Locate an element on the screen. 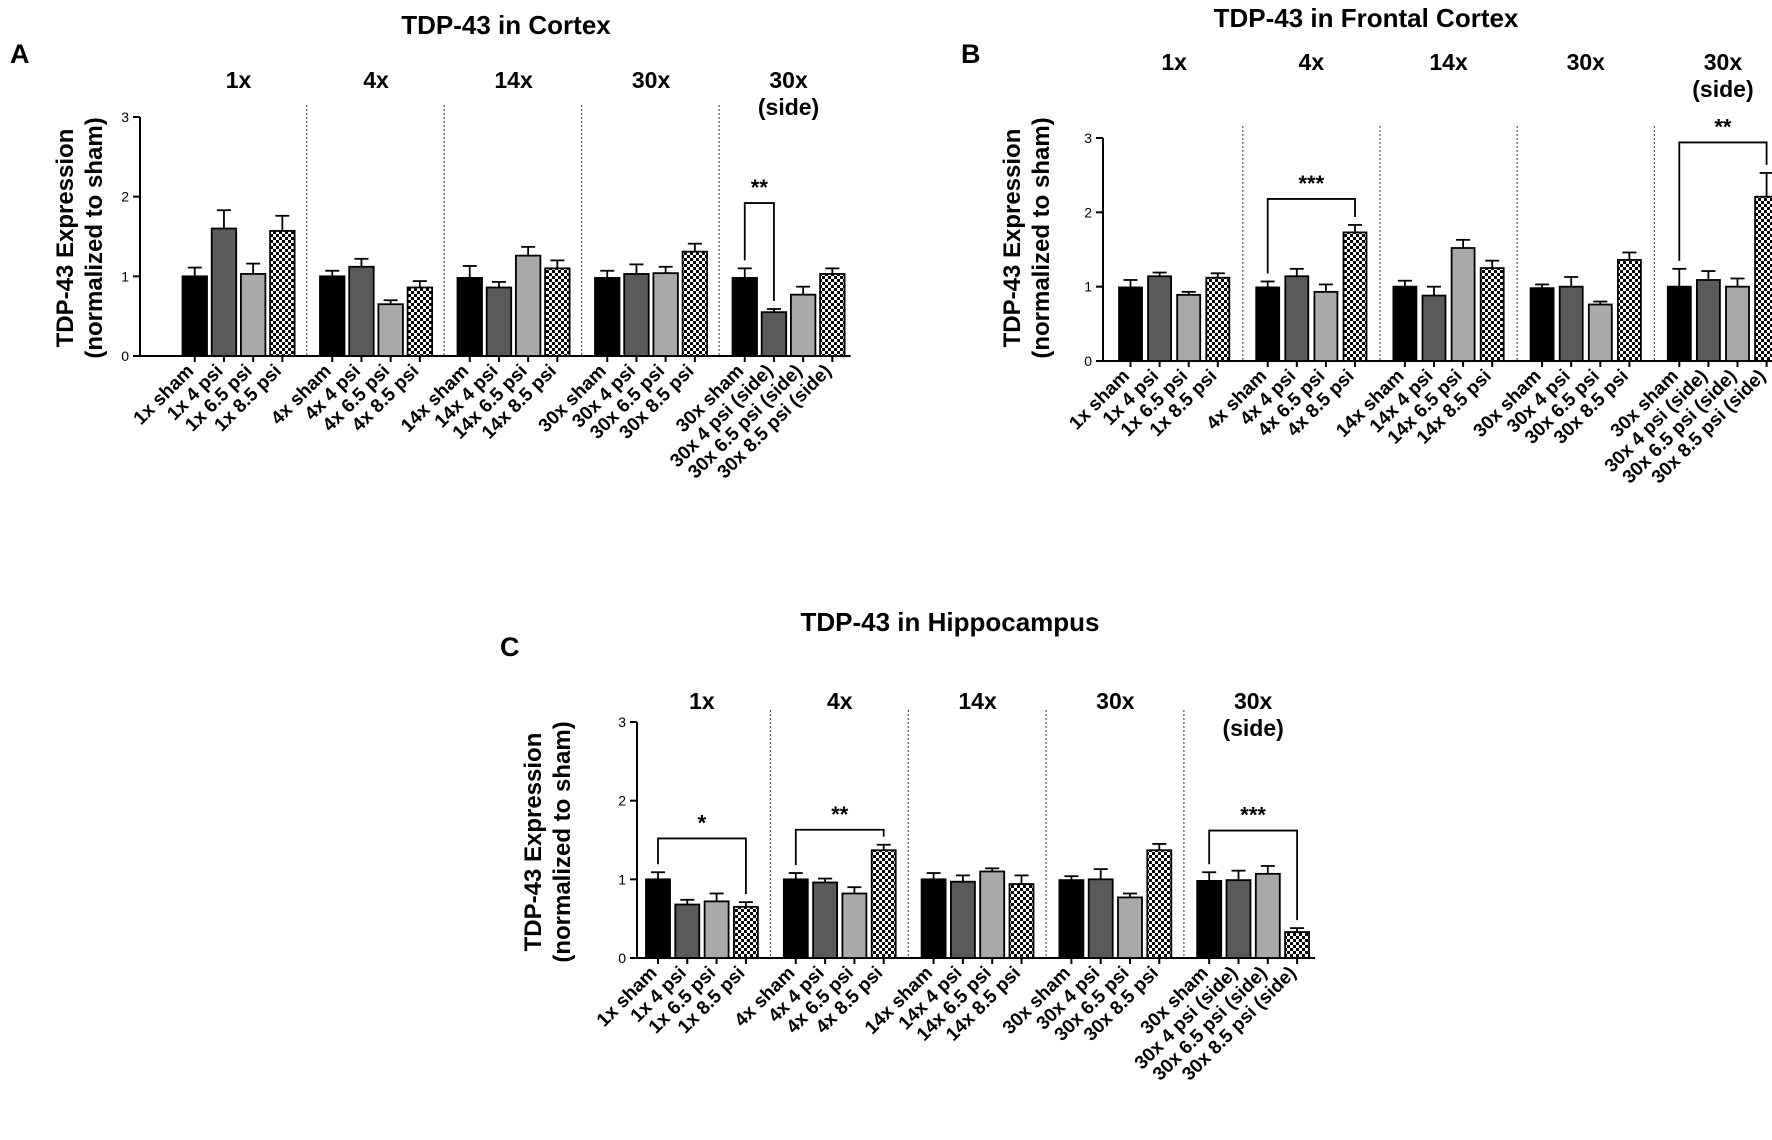 Image resolution: width=1772 pixels, height=1140 pixels. group-label-line: 1x is located at coordinates (702, 701).